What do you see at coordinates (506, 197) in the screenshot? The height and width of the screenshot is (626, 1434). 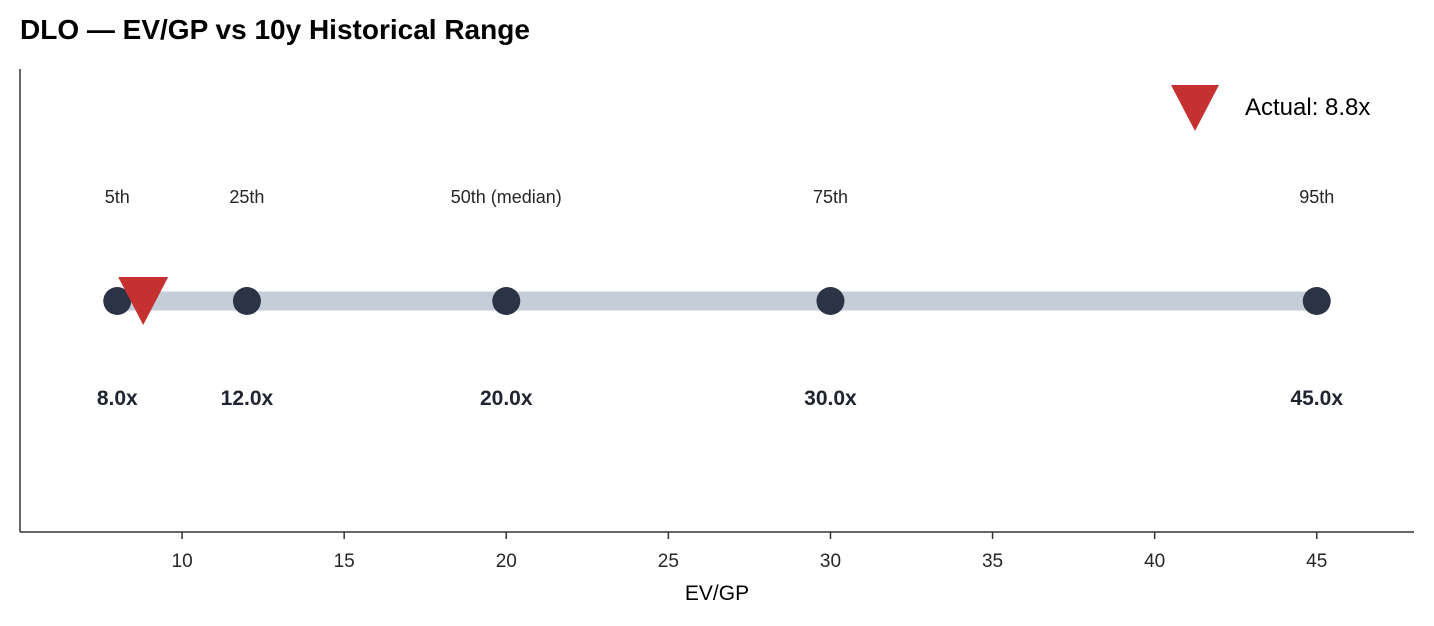 I see `percentile-label: 50th (median)` at bounding box center [506, 197].